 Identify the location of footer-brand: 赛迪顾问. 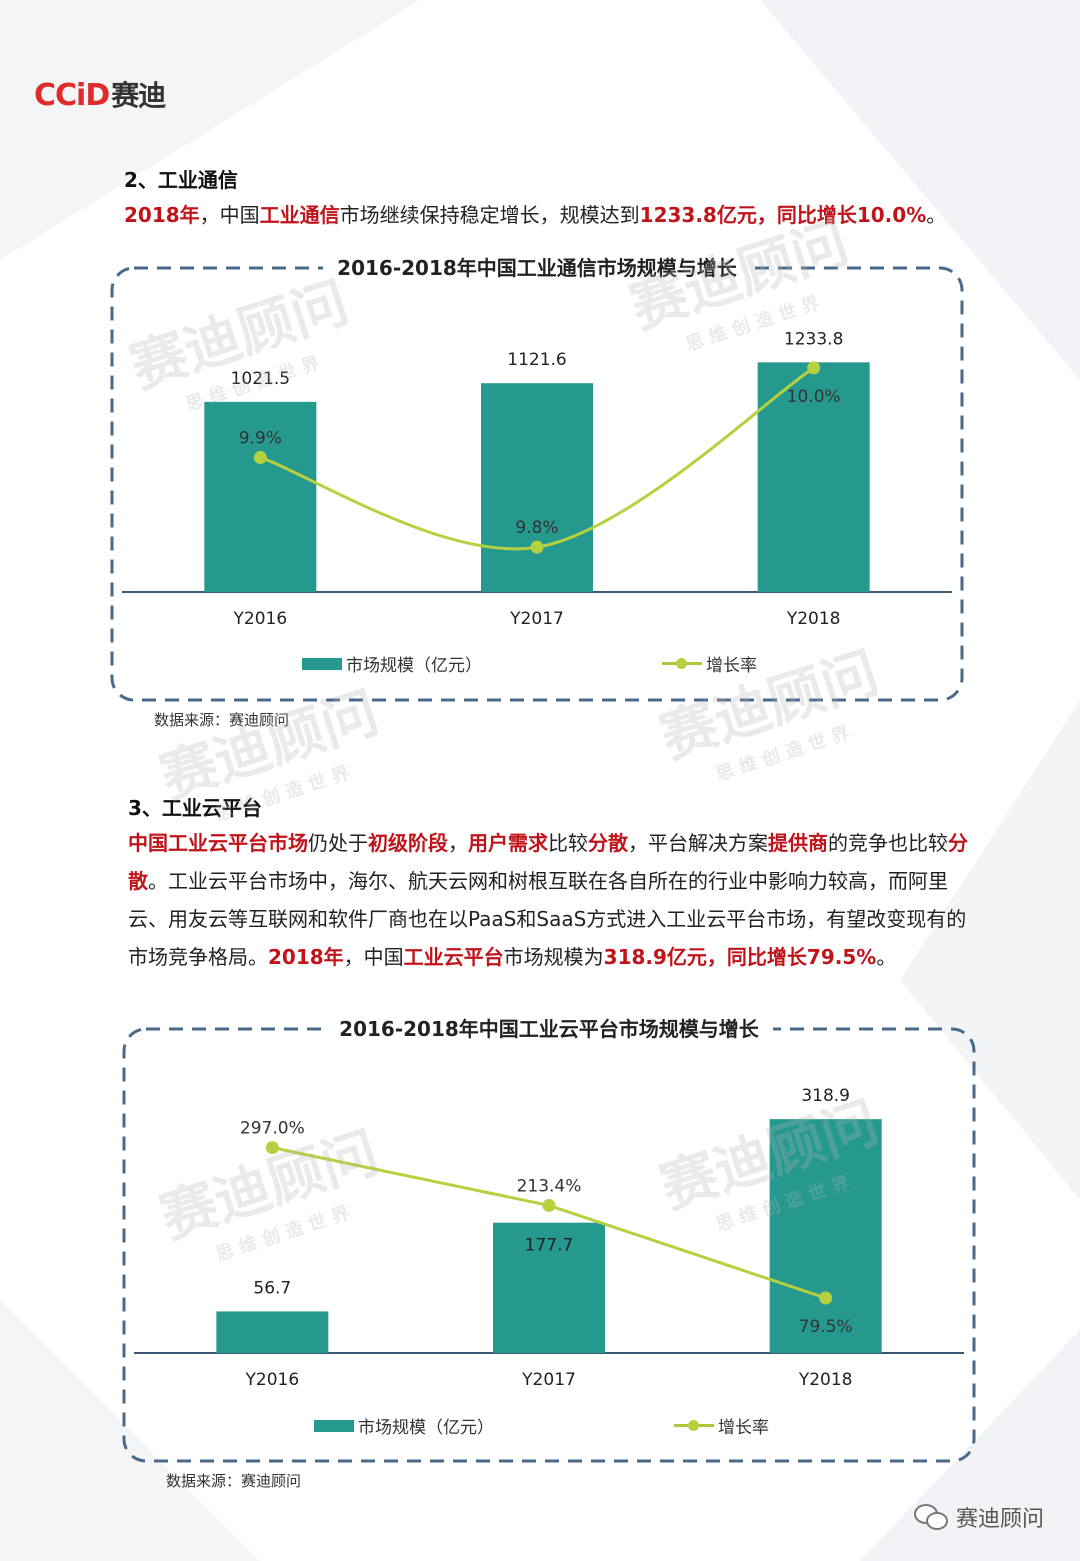
(978, 1517).